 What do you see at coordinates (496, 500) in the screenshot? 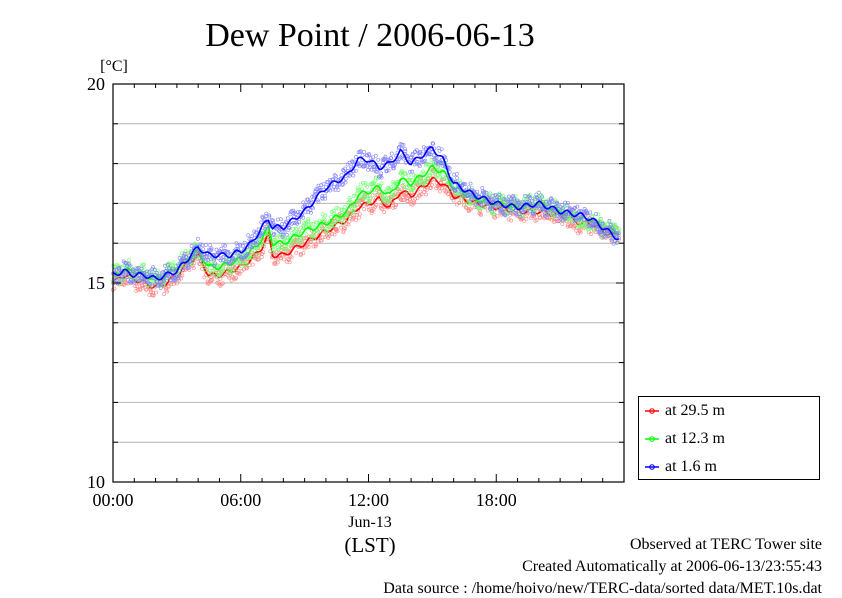
I see `x-tick-label: 18:00` at bounding box center [496, 500].